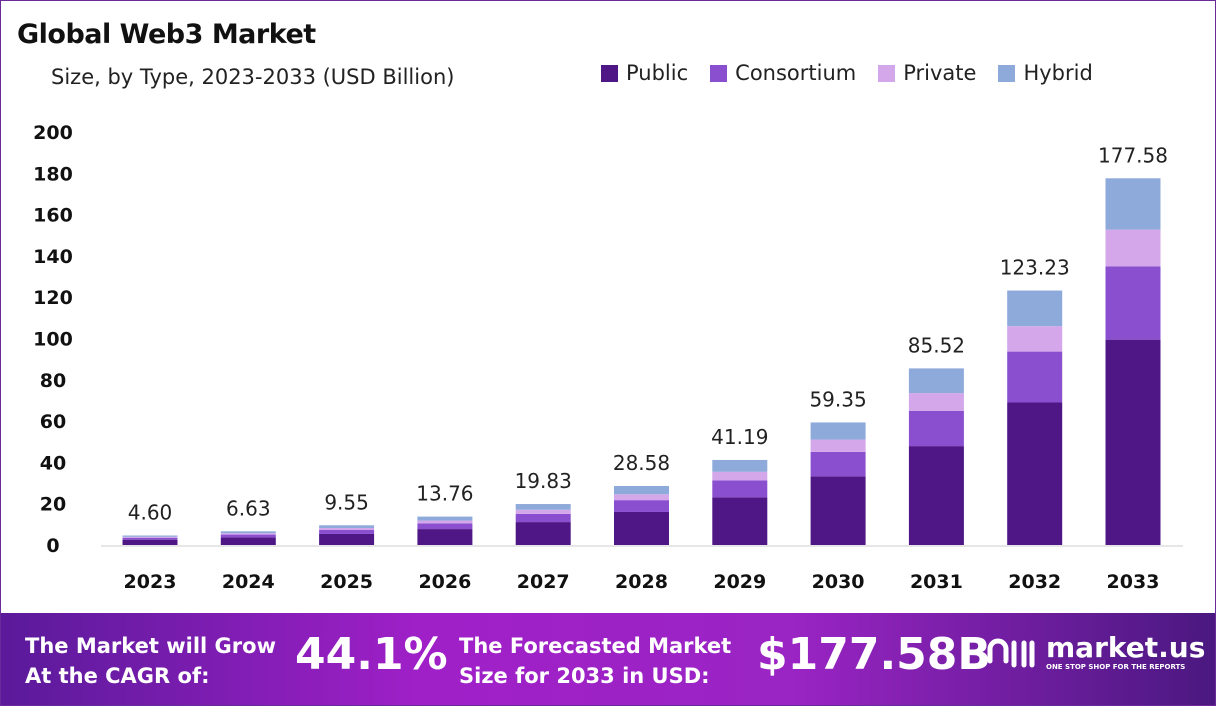  What do you see at coordinates (253, 77) in the screenshot?
I see `chart-subtitle: Size, by Type, 2023-2033 (USD Billion)` at bounding box center [253, 77].